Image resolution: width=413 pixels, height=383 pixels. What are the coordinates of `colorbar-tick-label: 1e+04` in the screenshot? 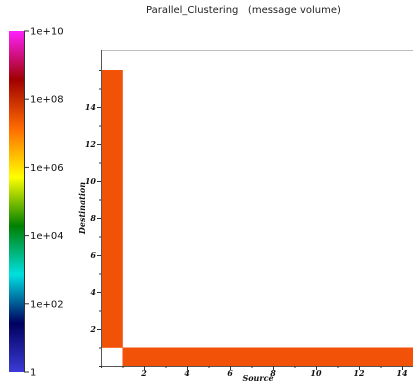 It's located at (47, 236).